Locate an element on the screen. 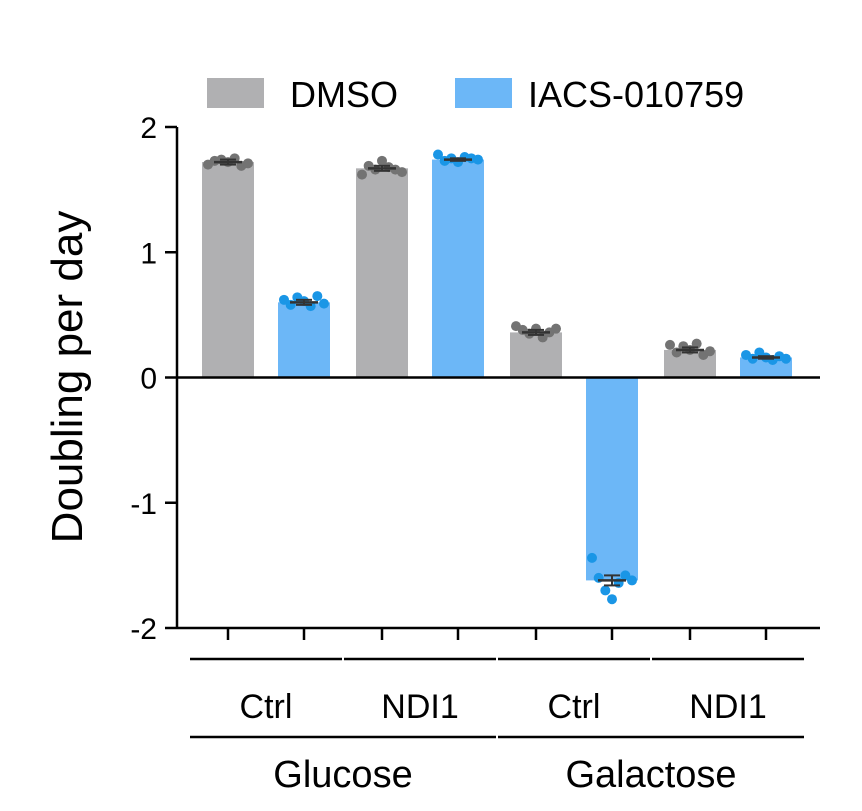  legend-label-0: DMSO is located at coordinates (344, 94).